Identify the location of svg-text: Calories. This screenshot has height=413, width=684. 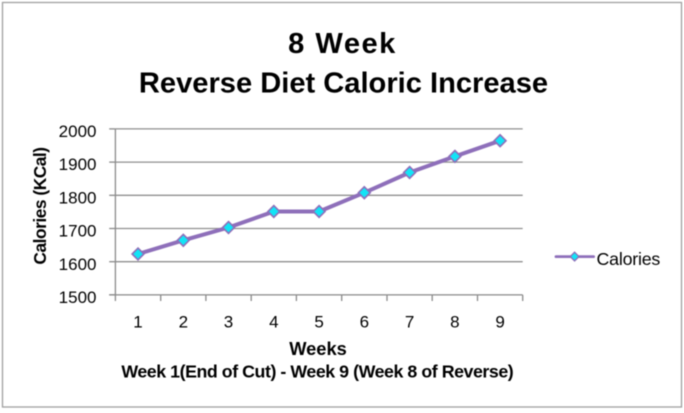
(629, 259).